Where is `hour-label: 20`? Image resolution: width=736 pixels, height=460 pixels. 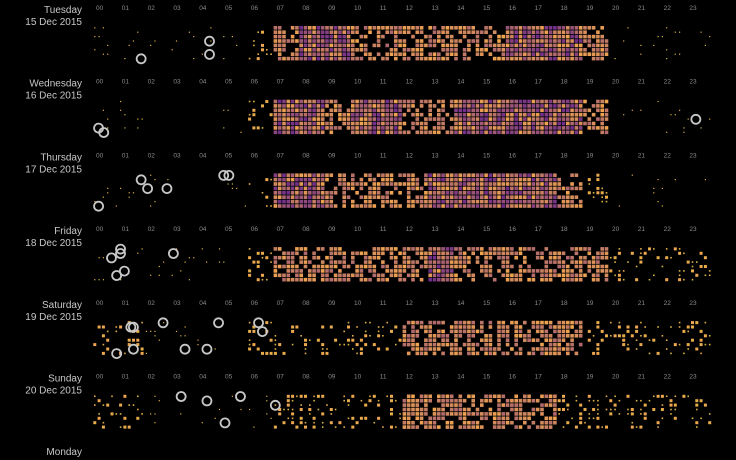 hour-label: 20 is located at coordinates (616, 303).